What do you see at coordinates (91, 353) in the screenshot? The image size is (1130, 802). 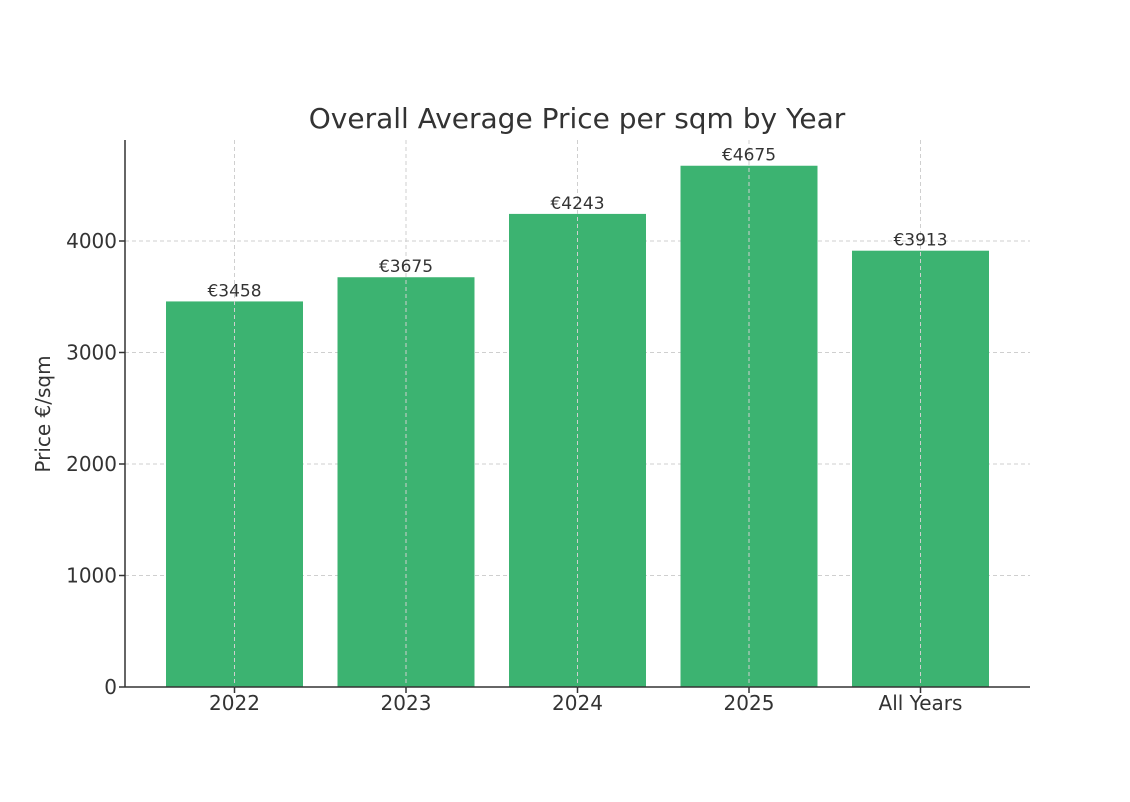 I see `y-tick-label: 3000` at bounding box center [91, 353].